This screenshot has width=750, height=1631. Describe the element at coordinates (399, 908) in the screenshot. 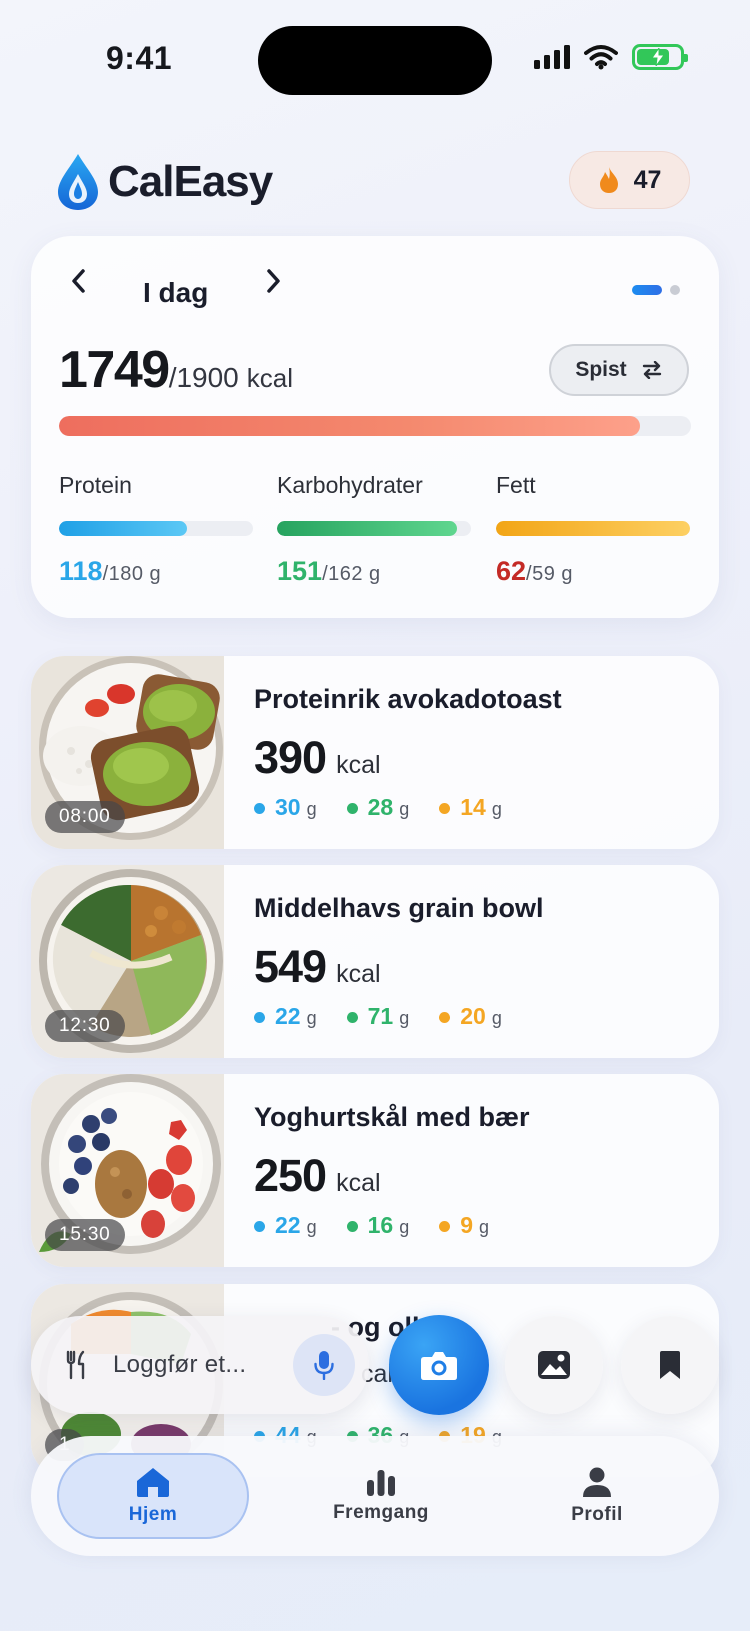

I see `meal-name: Middelhavs grain bowl` at that location.